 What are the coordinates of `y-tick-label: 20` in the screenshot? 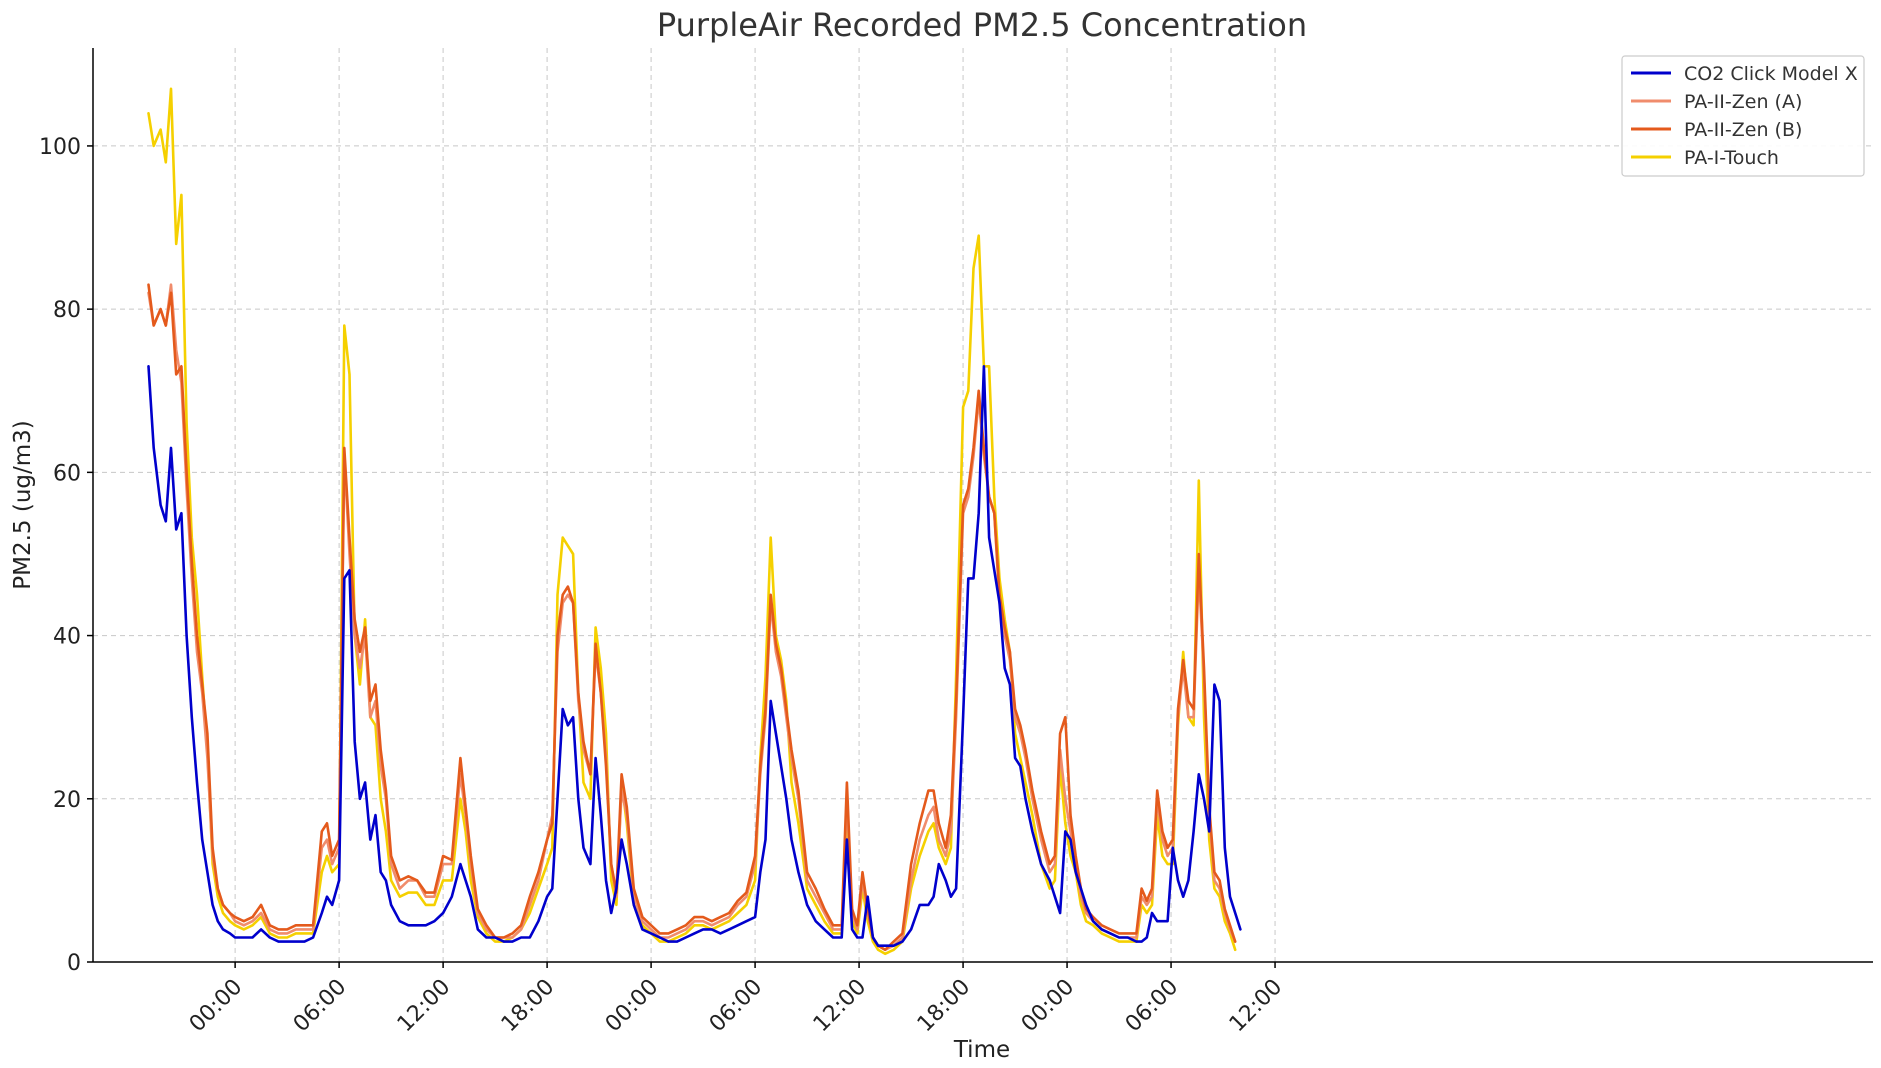 It's located at (67, 800).